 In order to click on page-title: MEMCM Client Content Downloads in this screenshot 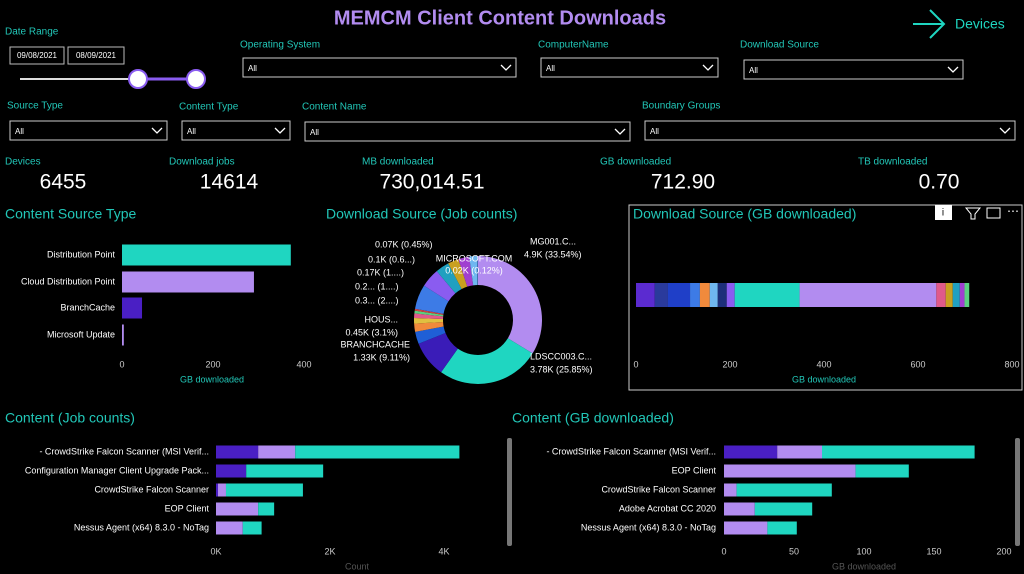, I will do `click(500, 18)`.